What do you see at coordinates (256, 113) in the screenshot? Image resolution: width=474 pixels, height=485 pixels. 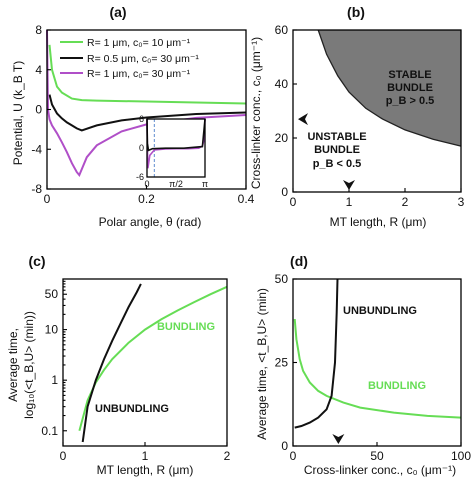 I see `panel-b-ylabel: Cross-linker conc., c₀ (μm⁻¹)` at bounding box center [256, 113].